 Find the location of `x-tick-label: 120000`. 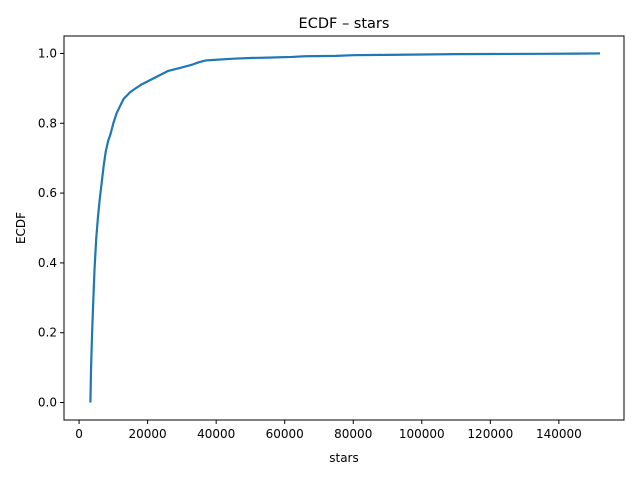

x-tick-label: 120000 is located at coordinates (490, 434).